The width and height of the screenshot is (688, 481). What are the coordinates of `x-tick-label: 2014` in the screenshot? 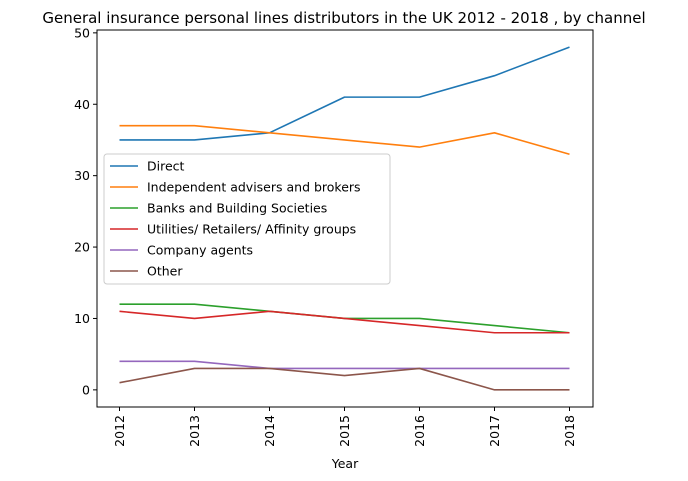 It's located at (269, 431).